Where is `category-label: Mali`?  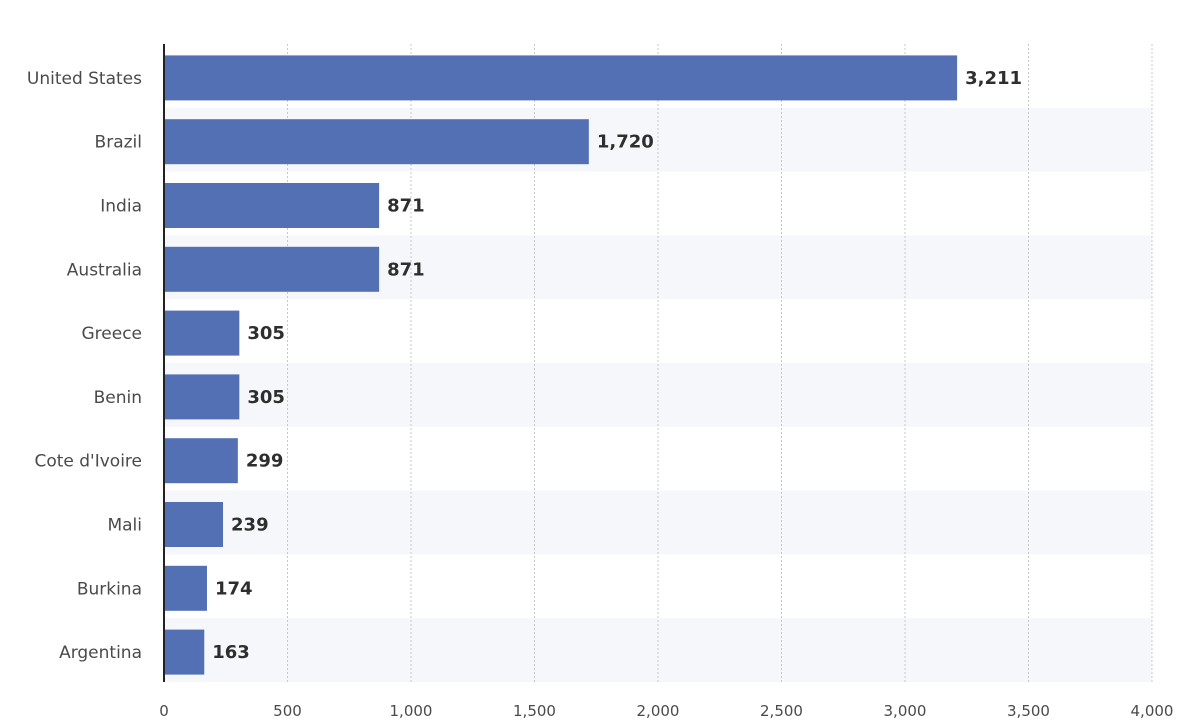
category-label: Mali is located at coordinates (124, 526).